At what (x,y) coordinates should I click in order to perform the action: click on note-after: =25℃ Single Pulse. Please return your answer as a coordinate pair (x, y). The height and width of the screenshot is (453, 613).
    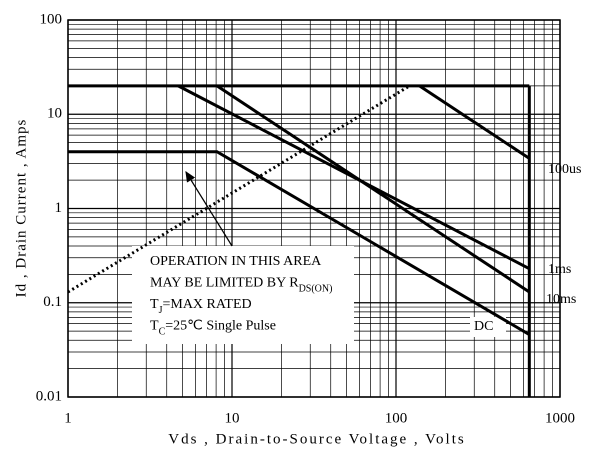
    Looking at the image, I should click on (220, 326).